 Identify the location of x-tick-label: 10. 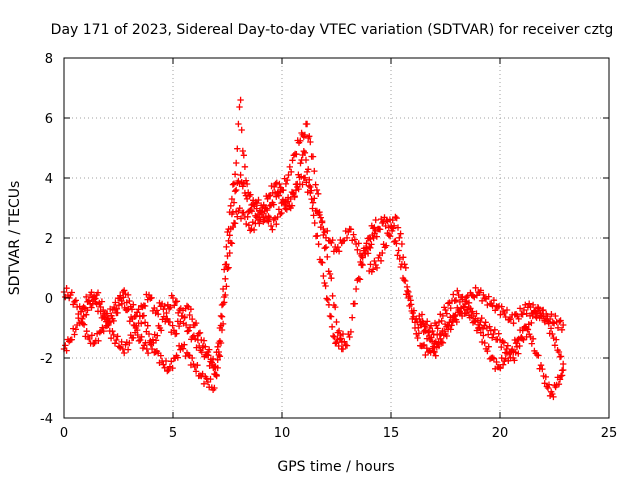
(282, 433).